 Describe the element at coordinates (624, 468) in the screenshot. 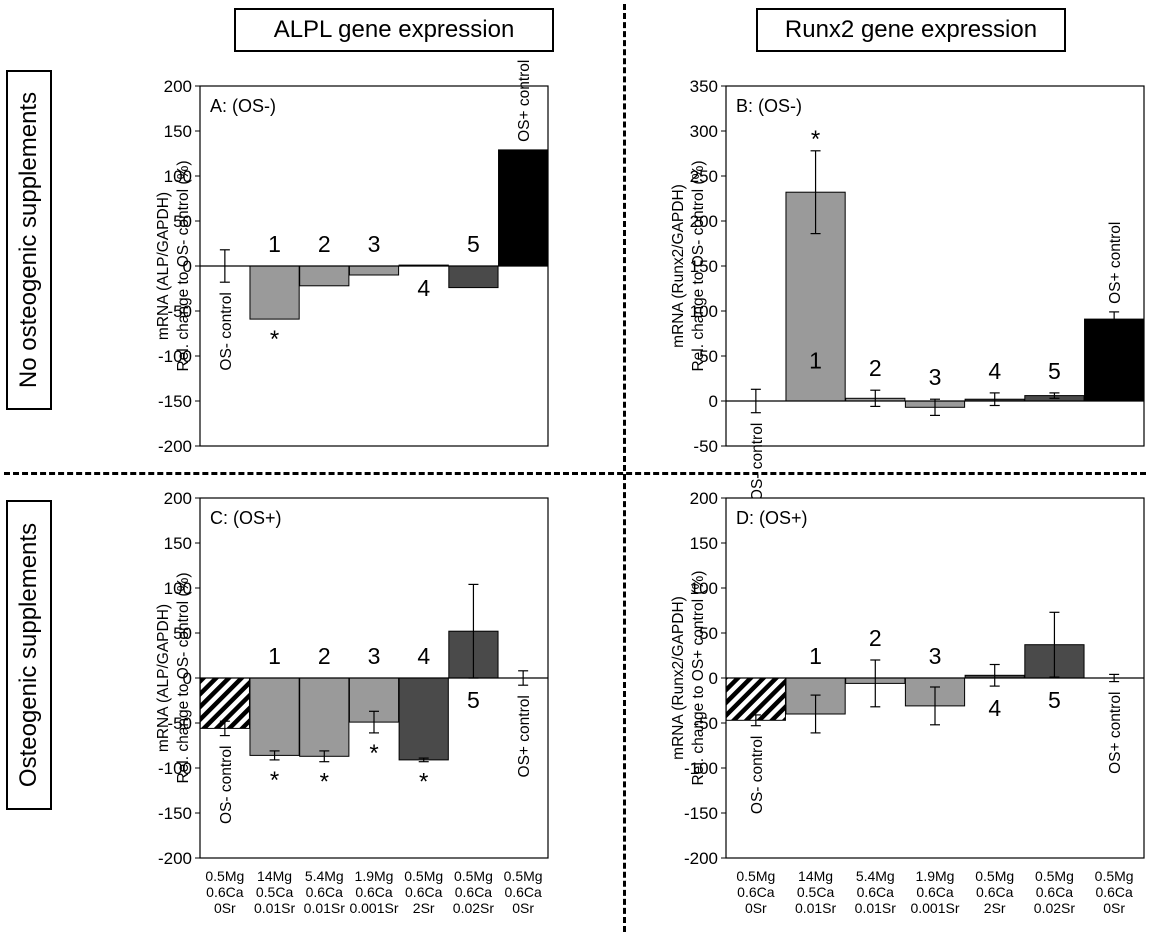

I see `vertical-divider` at that location.